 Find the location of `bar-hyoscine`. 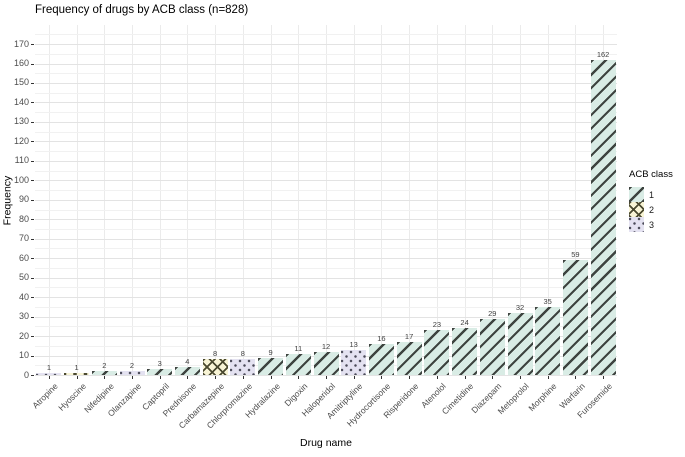

bar-hyoscine is located at coordinates (77, 374).